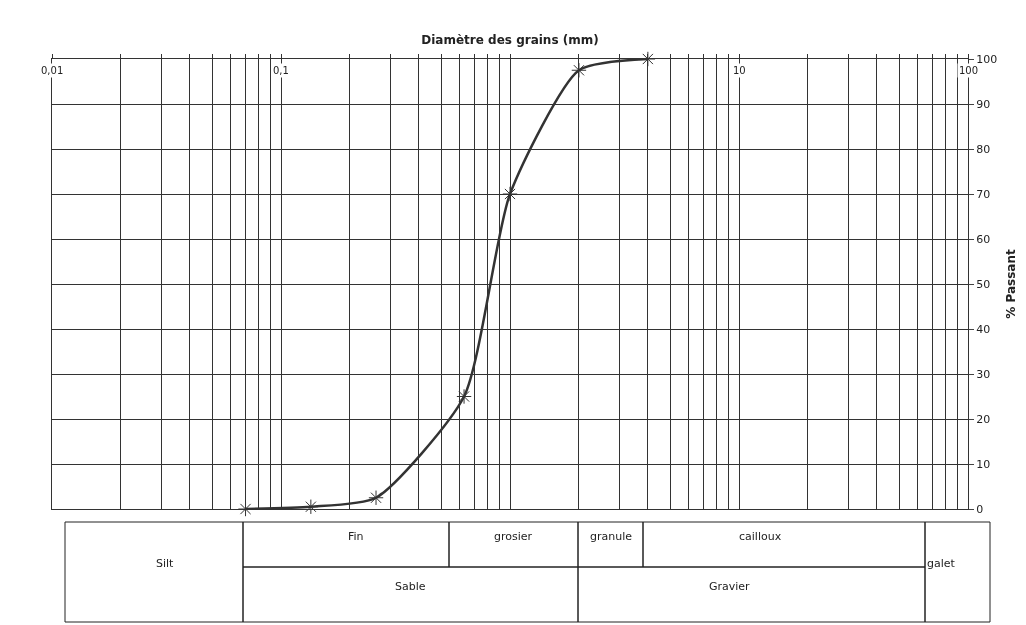  What do you see at coordinates (983, 239) in the screenshot?
I see `y-tick-label: 60` at bounding box center [983, 239].